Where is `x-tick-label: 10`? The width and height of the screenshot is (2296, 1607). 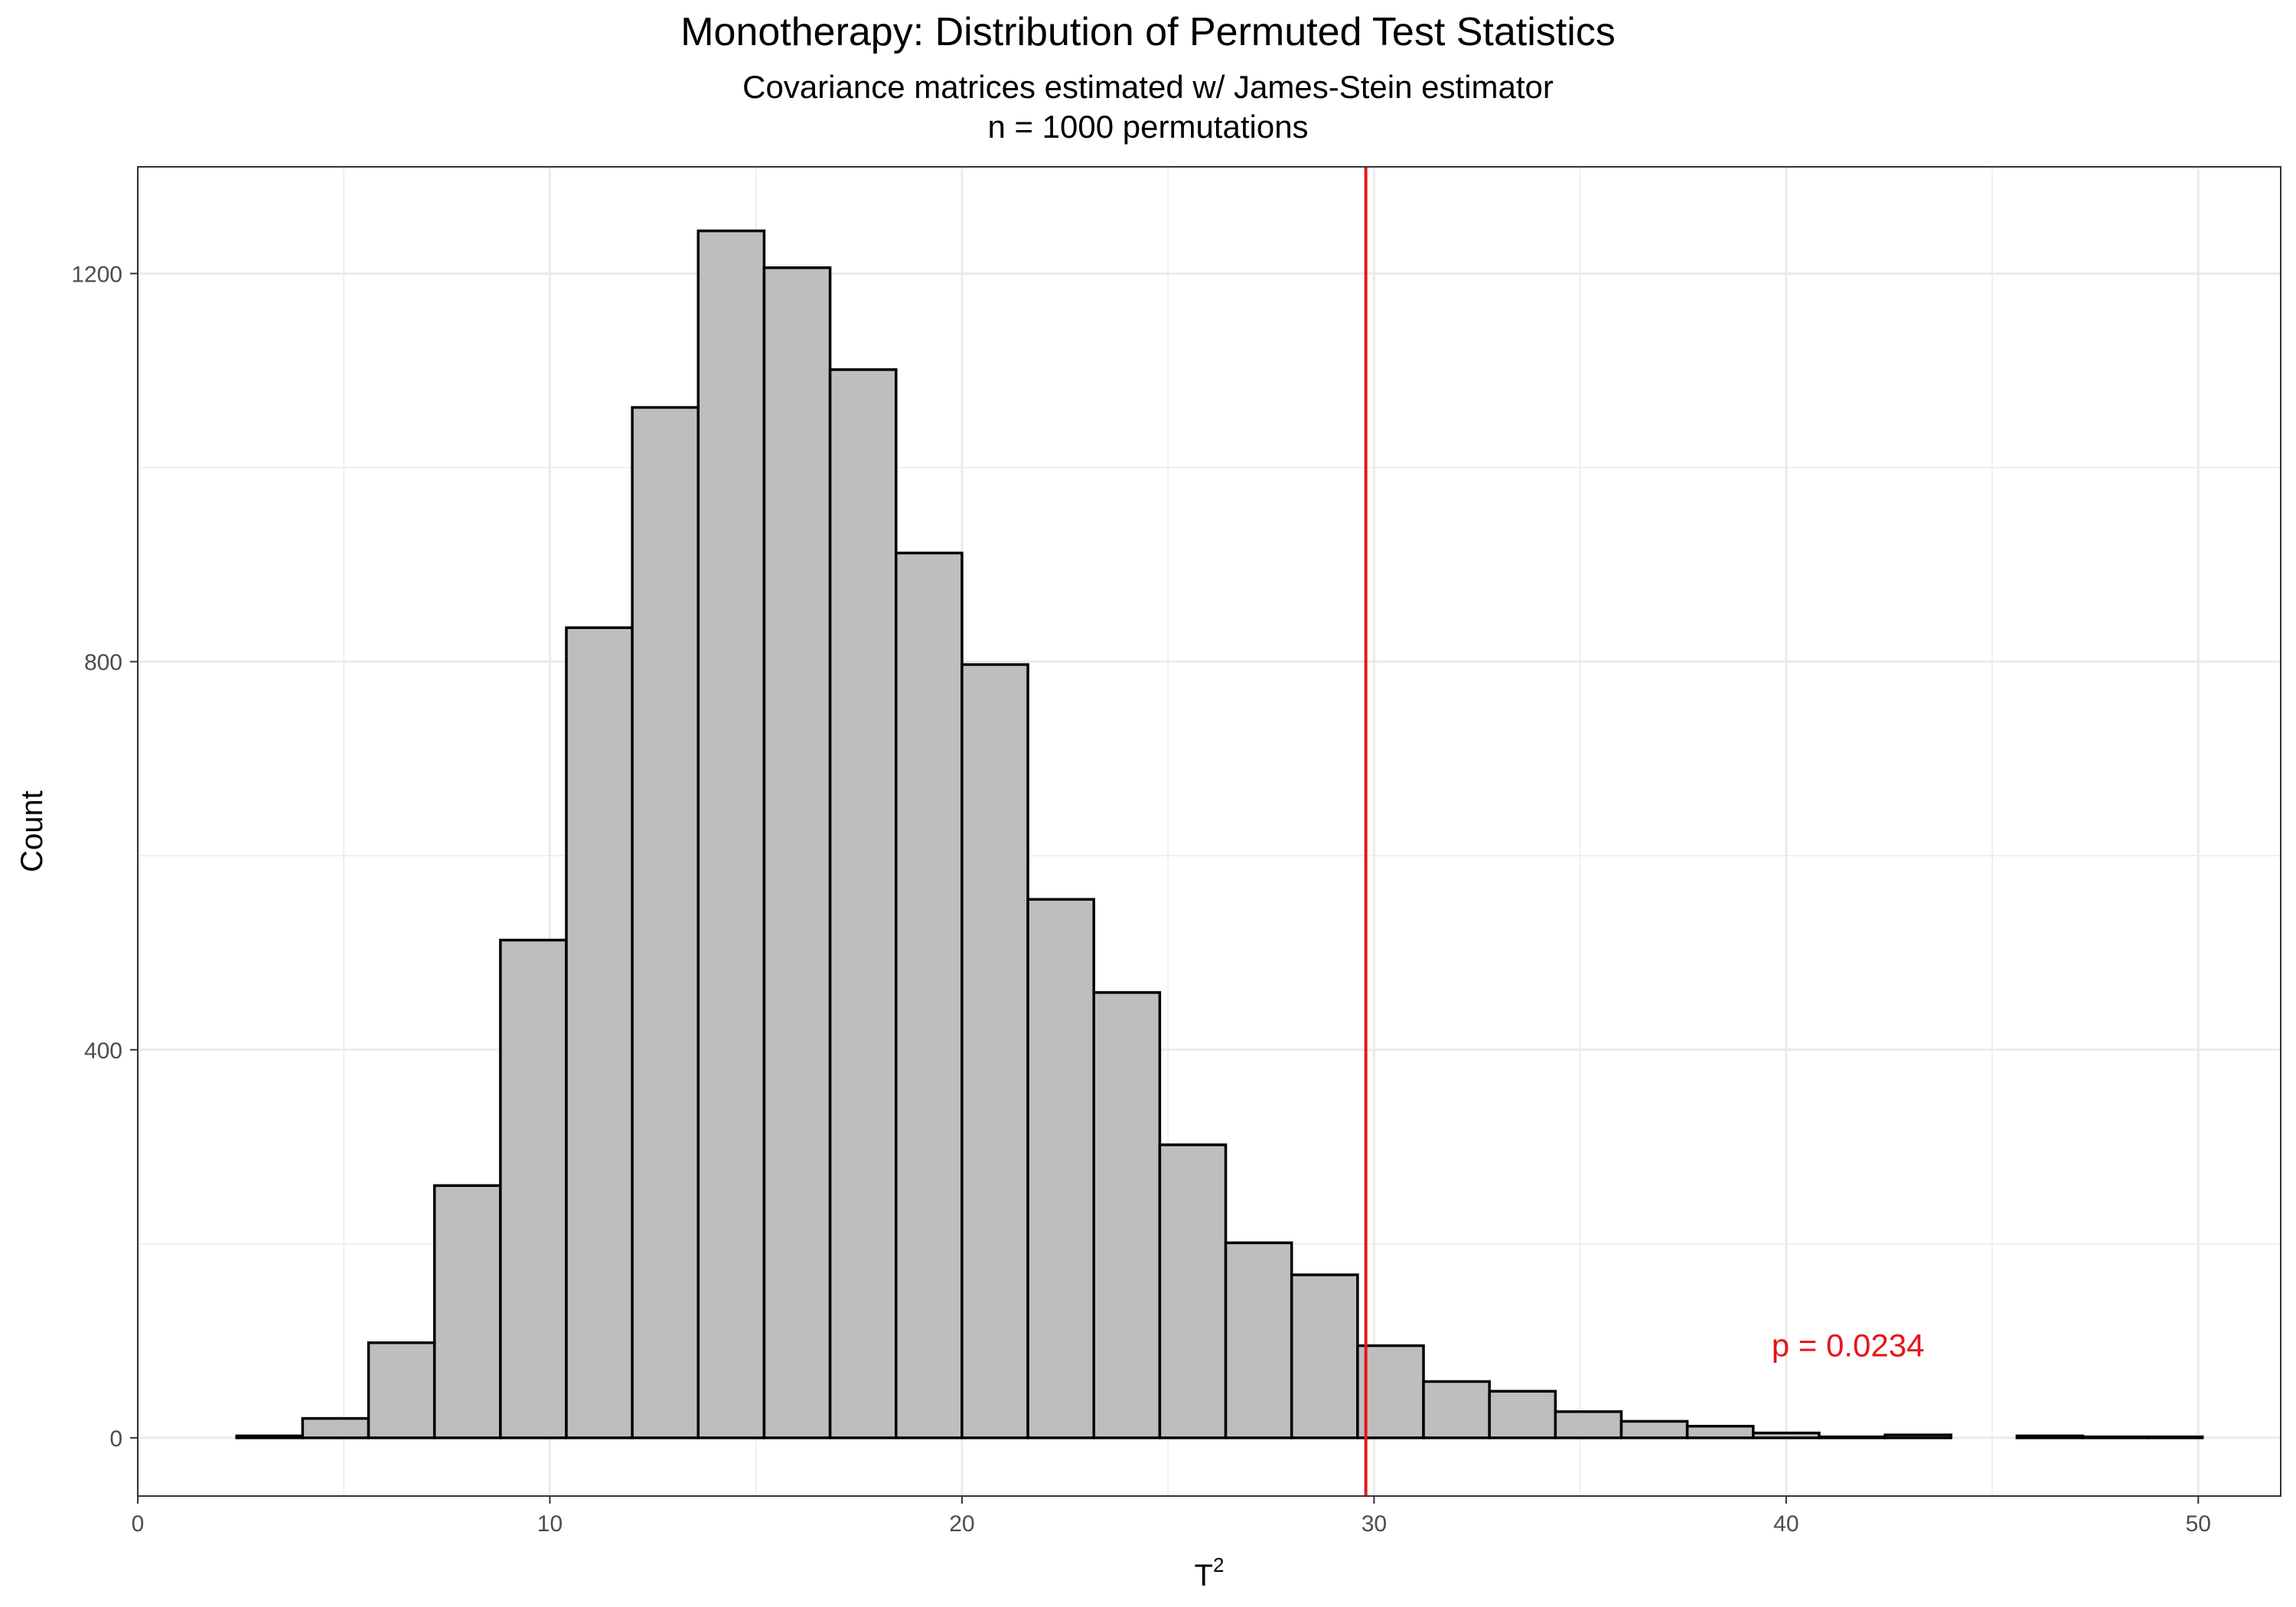 x-tick-label: 10 is located at coordinates (550, 1524).